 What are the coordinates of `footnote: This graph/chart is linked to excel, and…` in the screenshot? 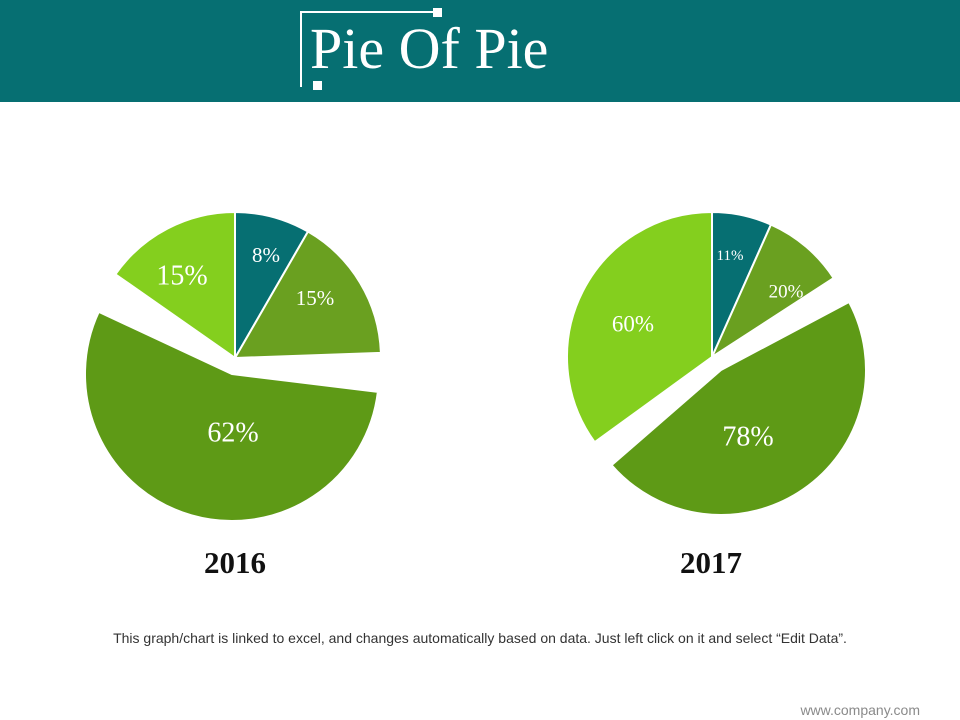 It's located at (480, 638).